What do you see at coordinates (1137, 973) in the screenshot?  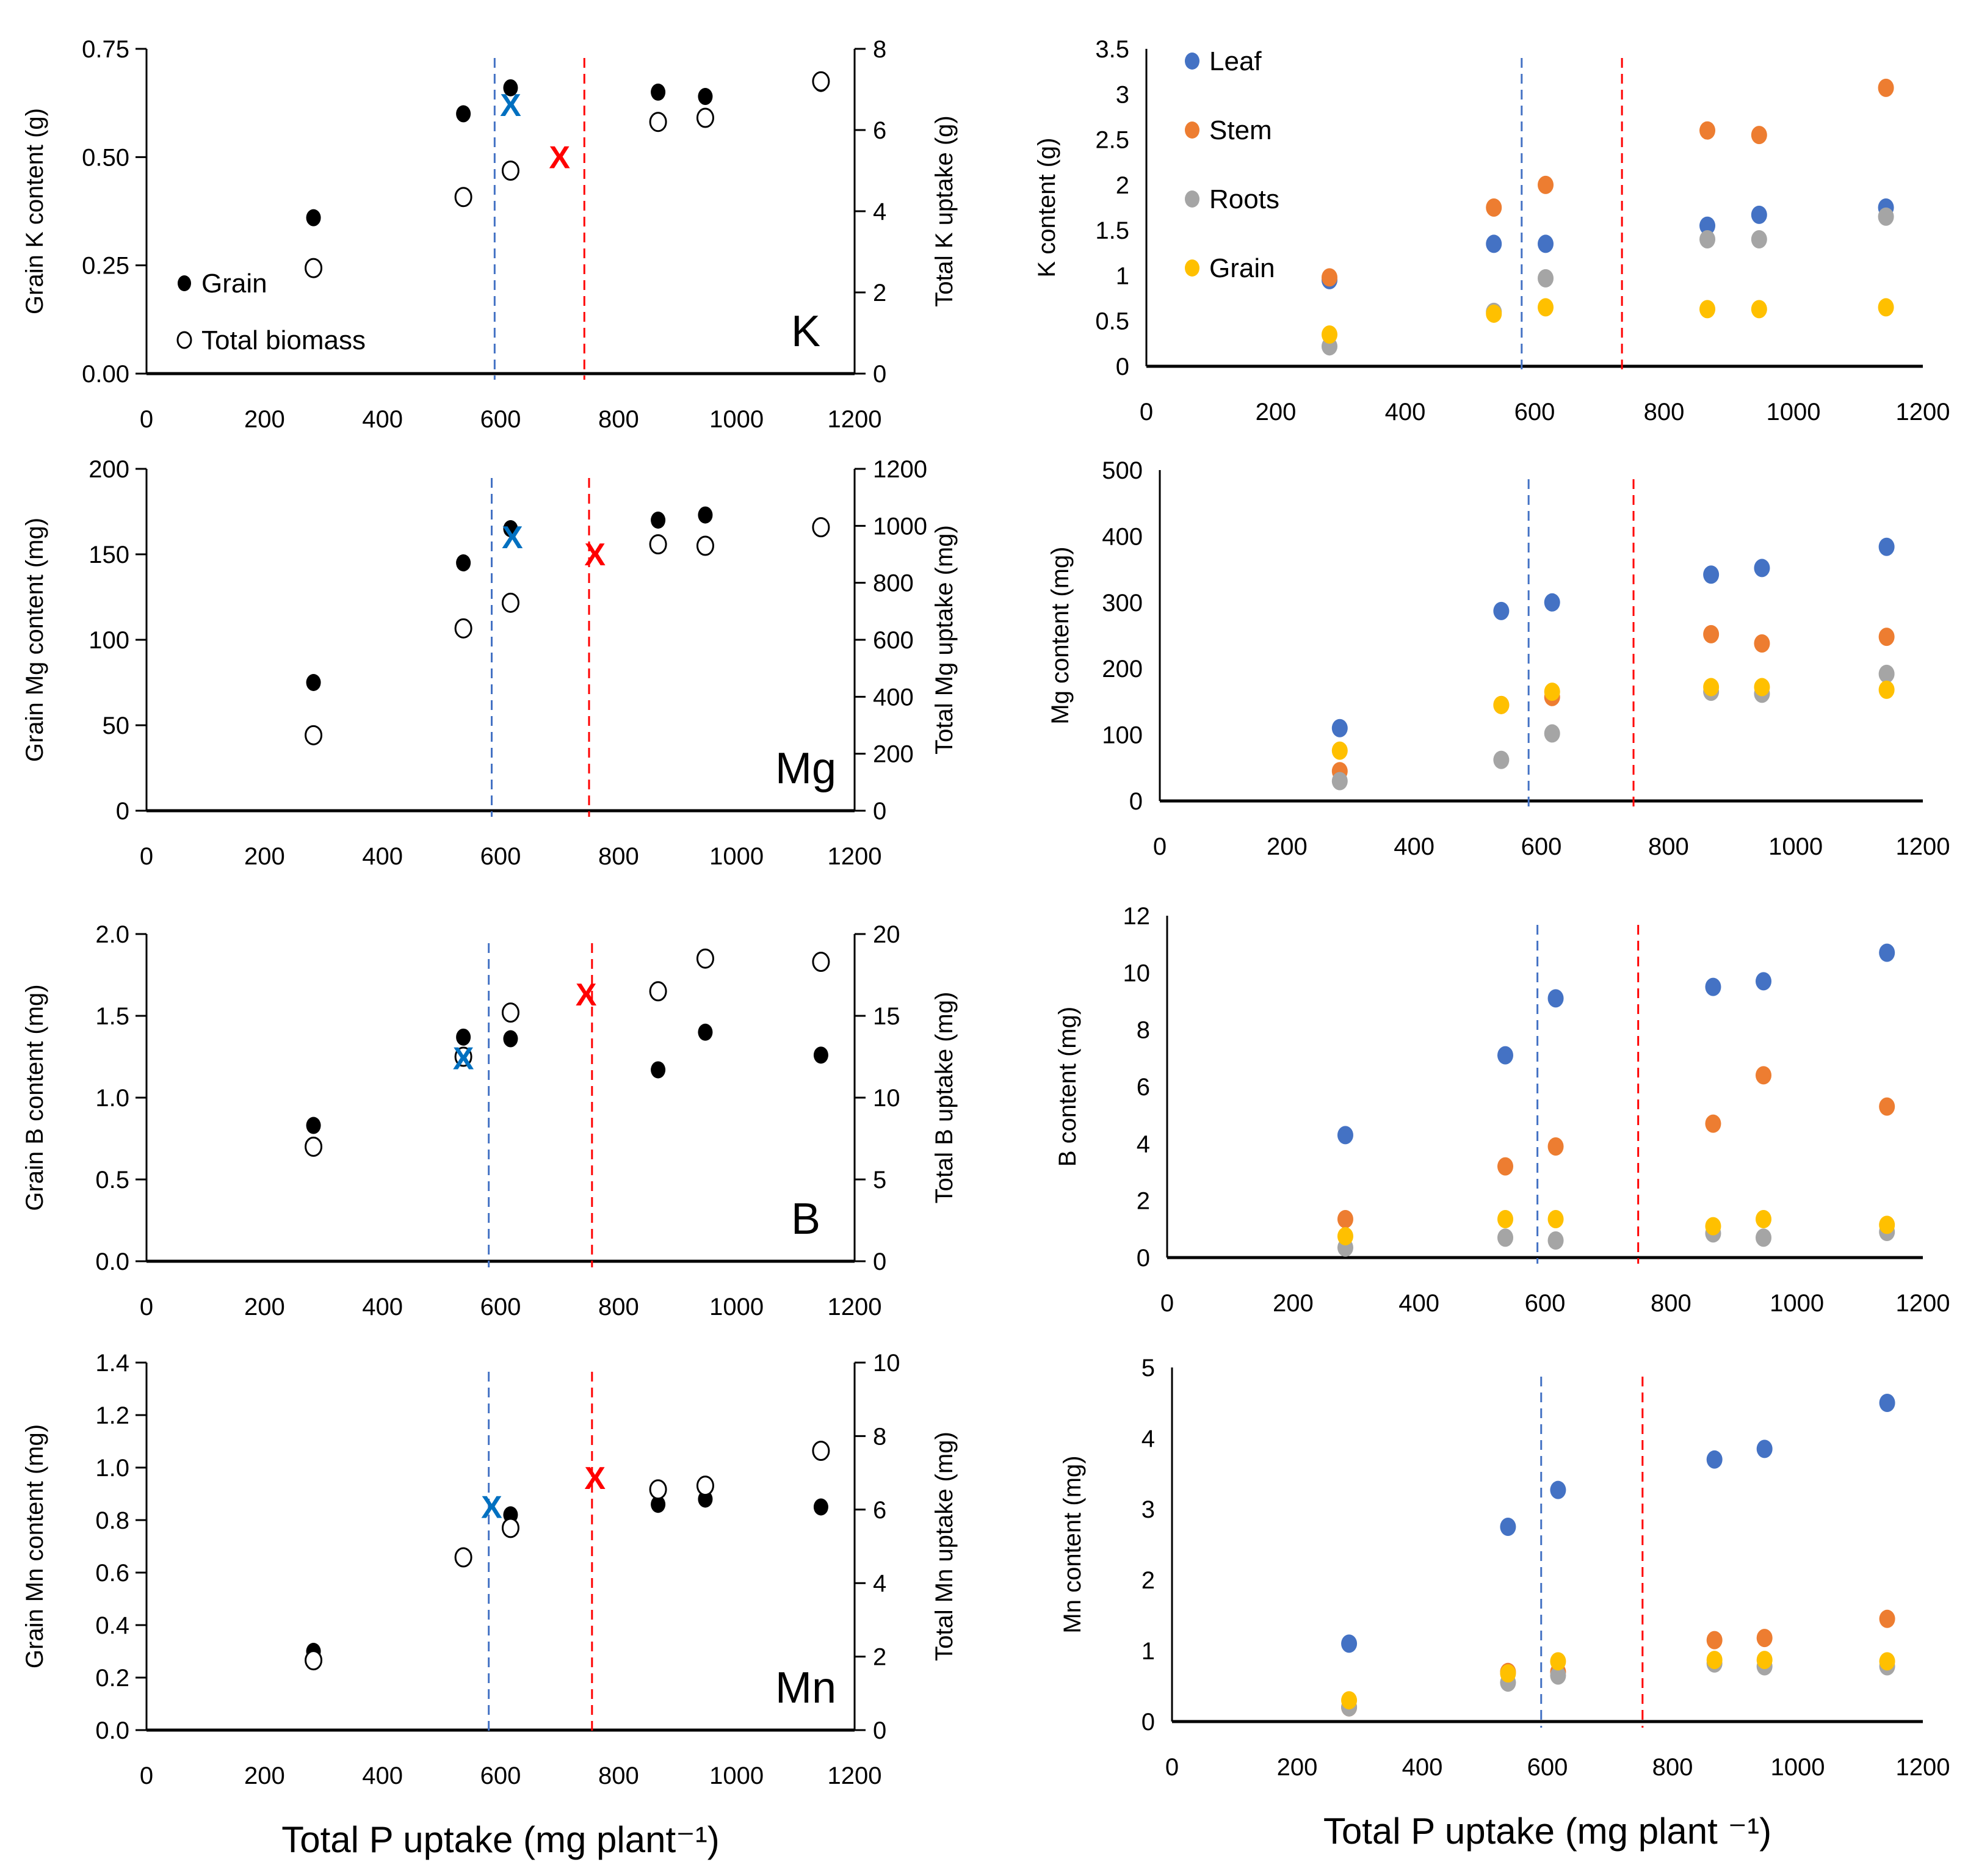 I see `y-tick-label: 10` at bounding box center [1137, 973].